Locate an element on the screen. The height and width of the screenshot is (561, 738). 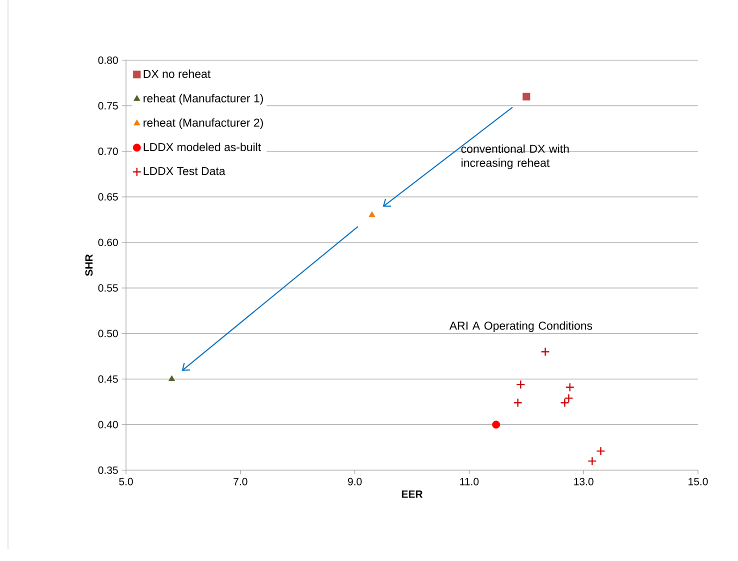
y-tick-label: 0.65 is located at coordinates (108, 196).